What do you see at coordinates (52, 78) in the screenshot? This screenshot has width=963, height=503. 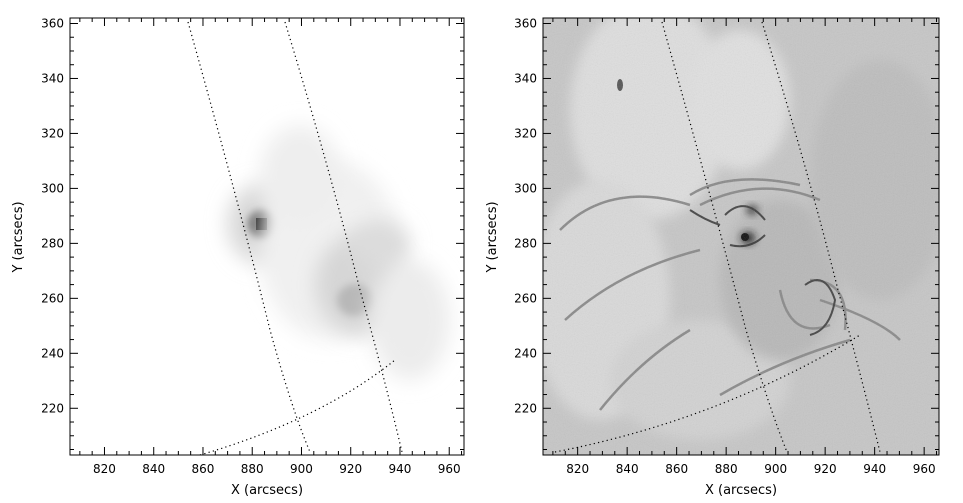 I see `left-ytick-label: 340` at bounding box center [52, 78].